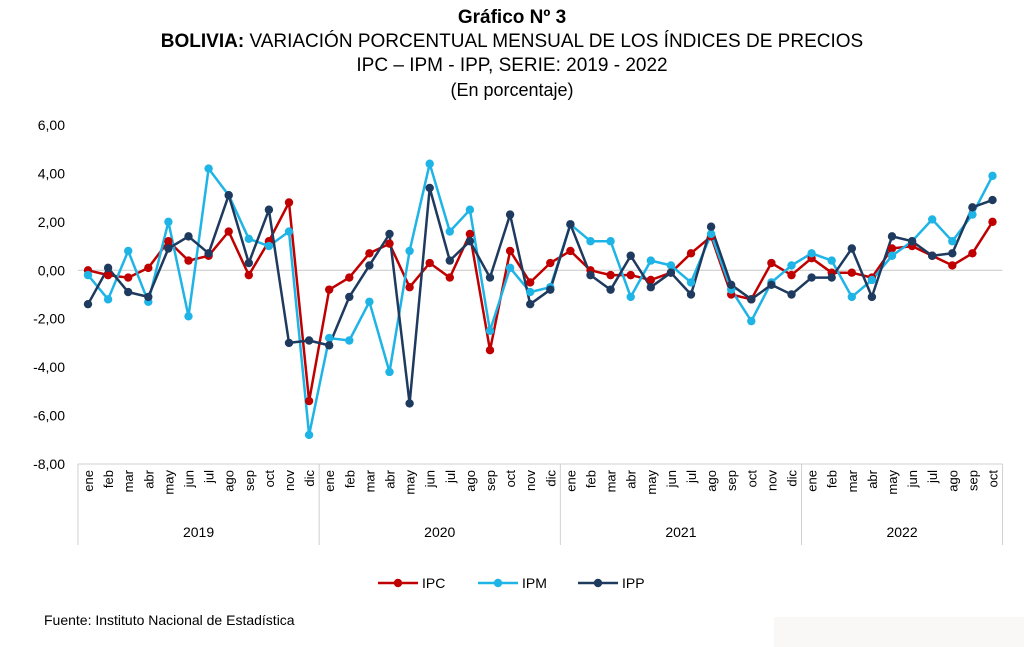  What do you see at coordinates (570, 481) in the screenshot?
I see `month-tick-label: ene` at bounding box center [570, 481].